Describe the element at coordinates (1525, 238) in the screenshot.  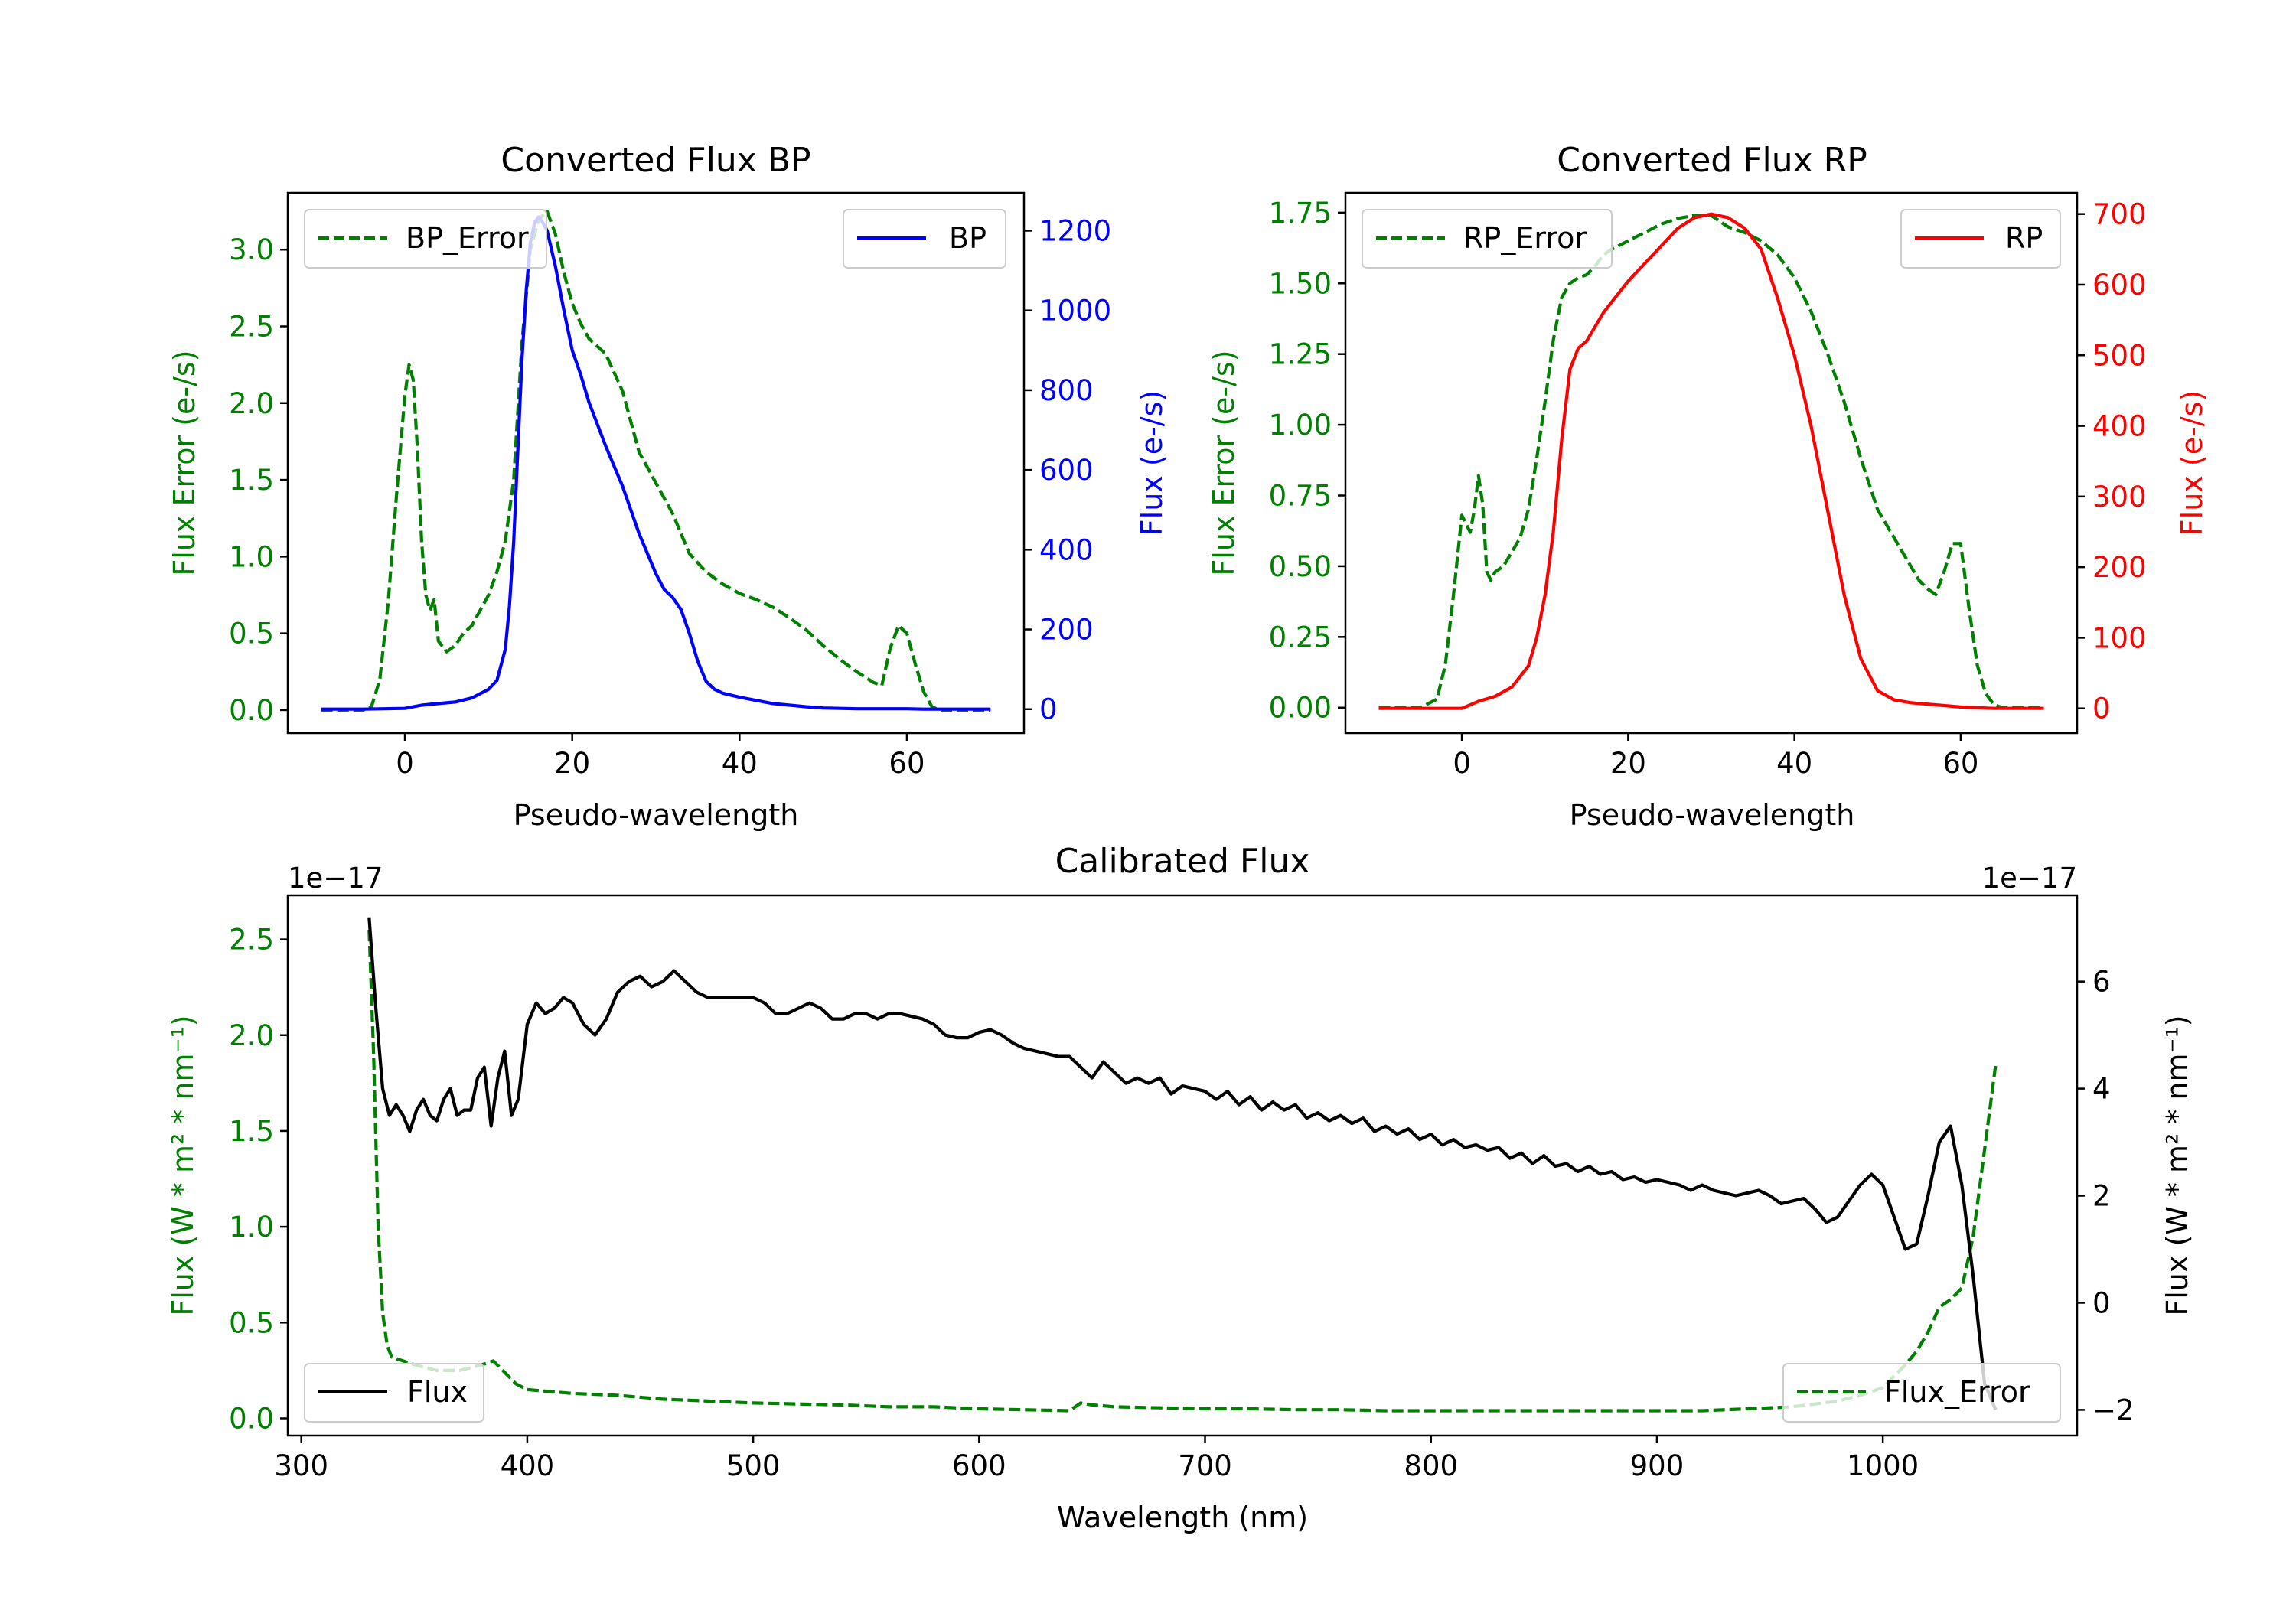
I see `rp-error-legend-label: RP_Error` at that location.